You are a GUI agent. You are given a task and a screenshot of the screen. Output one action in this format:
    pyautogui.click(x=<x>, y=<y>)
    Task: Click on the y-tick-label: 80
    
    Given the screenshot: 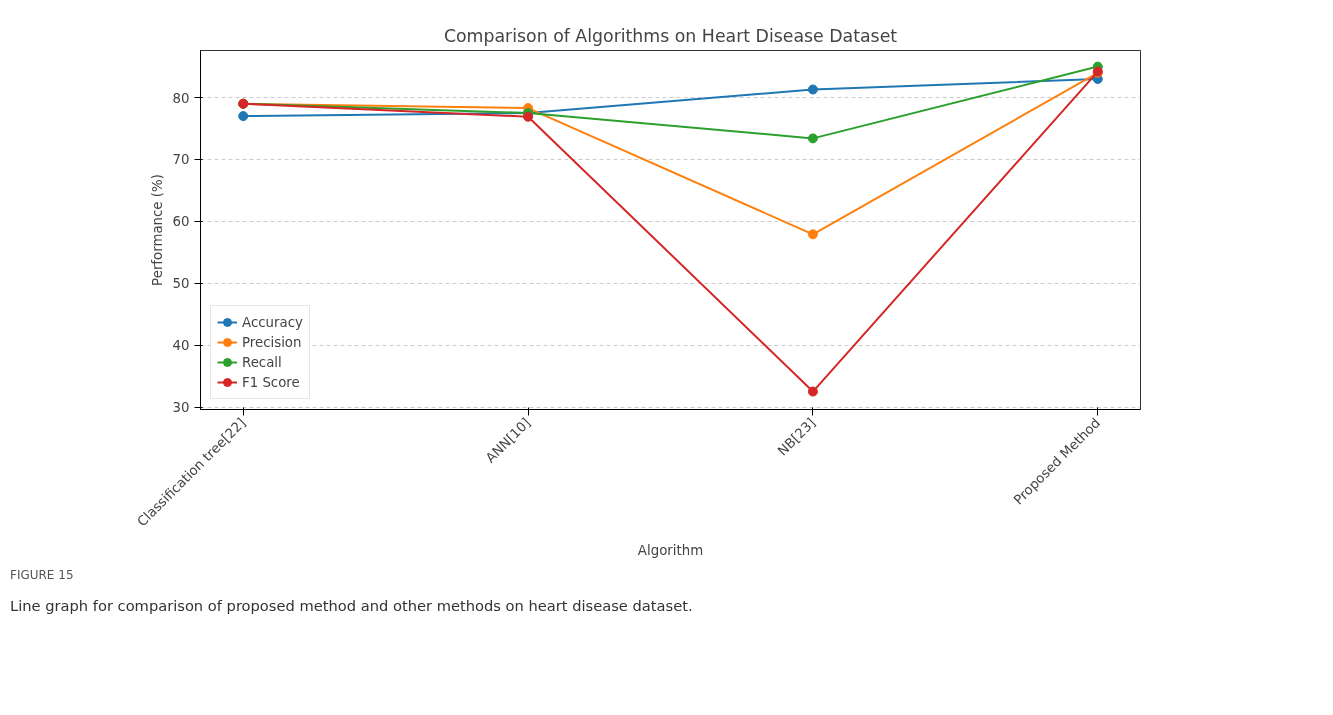 What is the action you would take?
    pyautogui.click(x=181, y=98)
    